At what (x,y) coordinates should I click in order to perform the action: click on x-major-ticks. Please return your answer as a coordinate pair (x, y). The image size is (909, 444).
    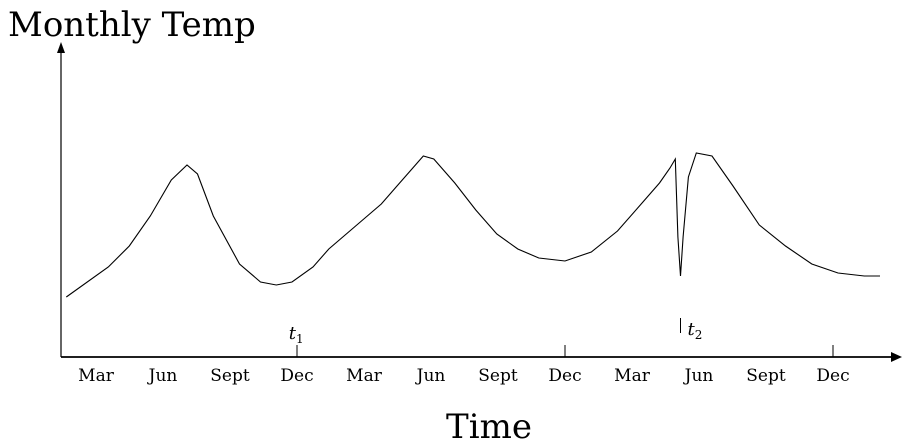
    Looking at the image, I should click on (565, 351).